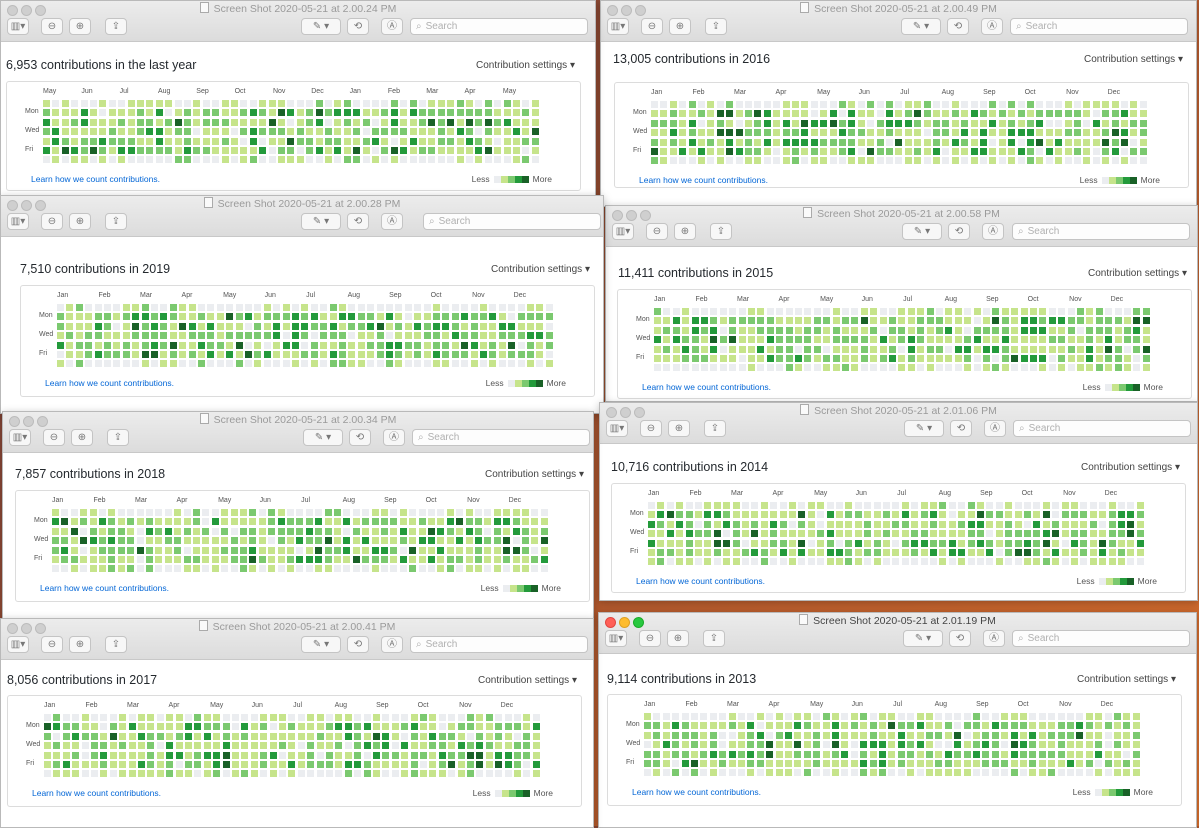 This screenshot has width=1199, height=828. I want to click on contribution-settings-dropdown: Contribution settings ▾, so click(1137, 273).